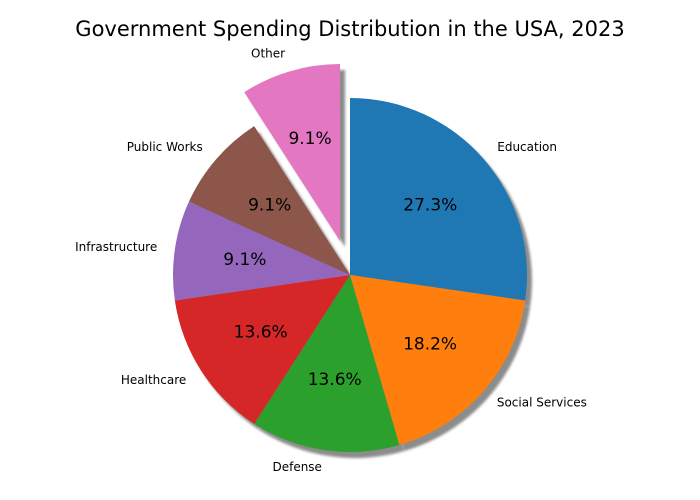 This screenshot has height=500, width=700. Describe the element at coordinates (116, 247) in the screenshot. I see `slice-label-infrastructure: Infrastructure` at that location.